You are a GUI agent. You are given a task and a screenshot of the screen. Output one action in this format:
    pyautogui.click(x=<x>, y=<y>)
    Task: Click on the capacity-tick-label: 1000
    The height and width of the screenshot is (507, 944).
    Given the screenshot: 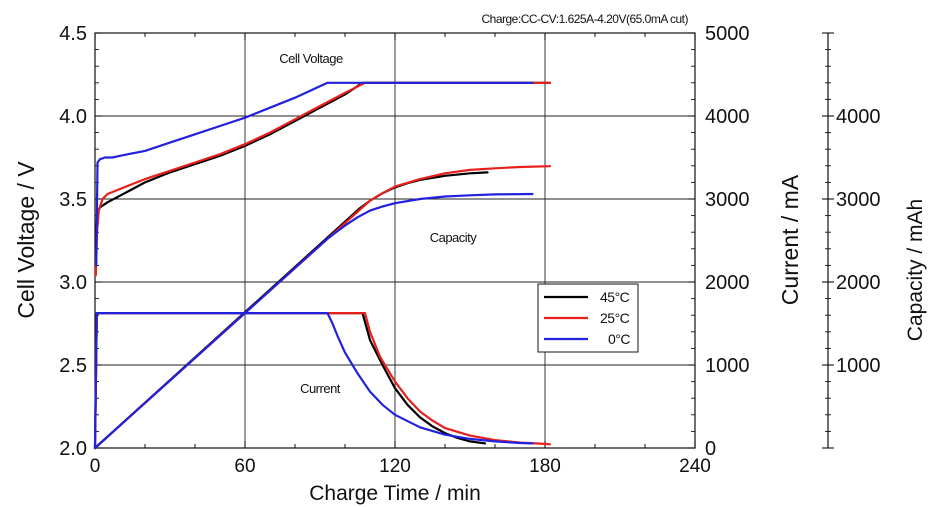 What is the action you would take?
    pyautogui.click(x=858, y=366)
    